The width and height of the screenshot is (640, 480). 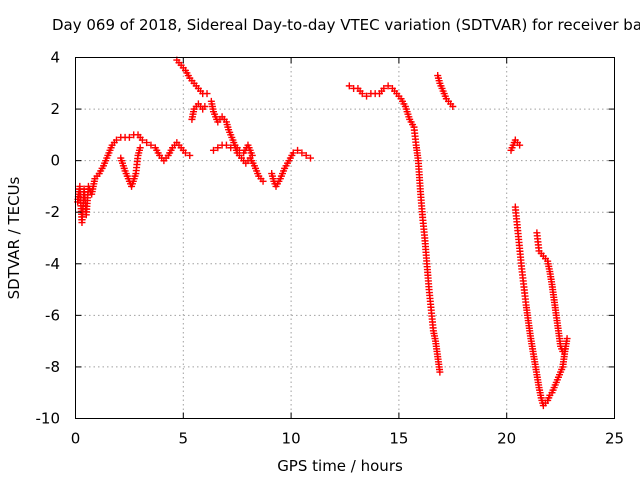 What do you see at coordinates (14, 237) in the screenshot?
I see `y-axis-label: SDTVAR / TECUs` at bounding box center [14, 237].